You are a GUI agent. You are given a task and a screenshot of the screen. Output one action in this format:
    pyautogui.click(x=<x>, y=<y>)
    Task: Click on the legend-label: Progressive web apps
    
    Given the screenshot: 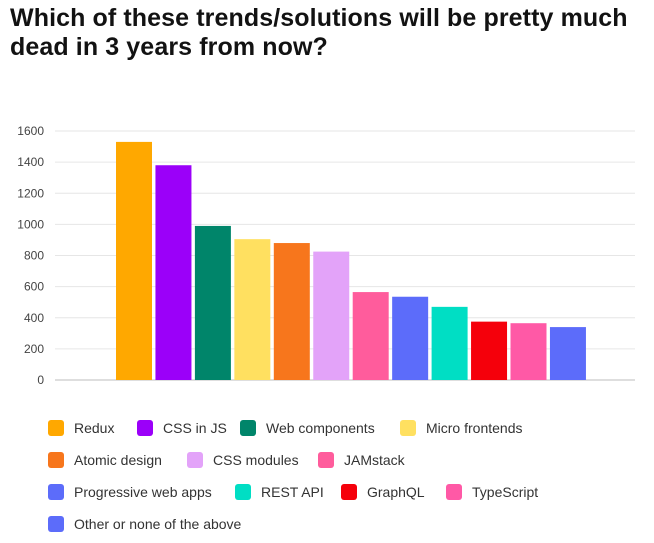 What is the action you would take?
    pyautogui.click(x=143, y=492)
    